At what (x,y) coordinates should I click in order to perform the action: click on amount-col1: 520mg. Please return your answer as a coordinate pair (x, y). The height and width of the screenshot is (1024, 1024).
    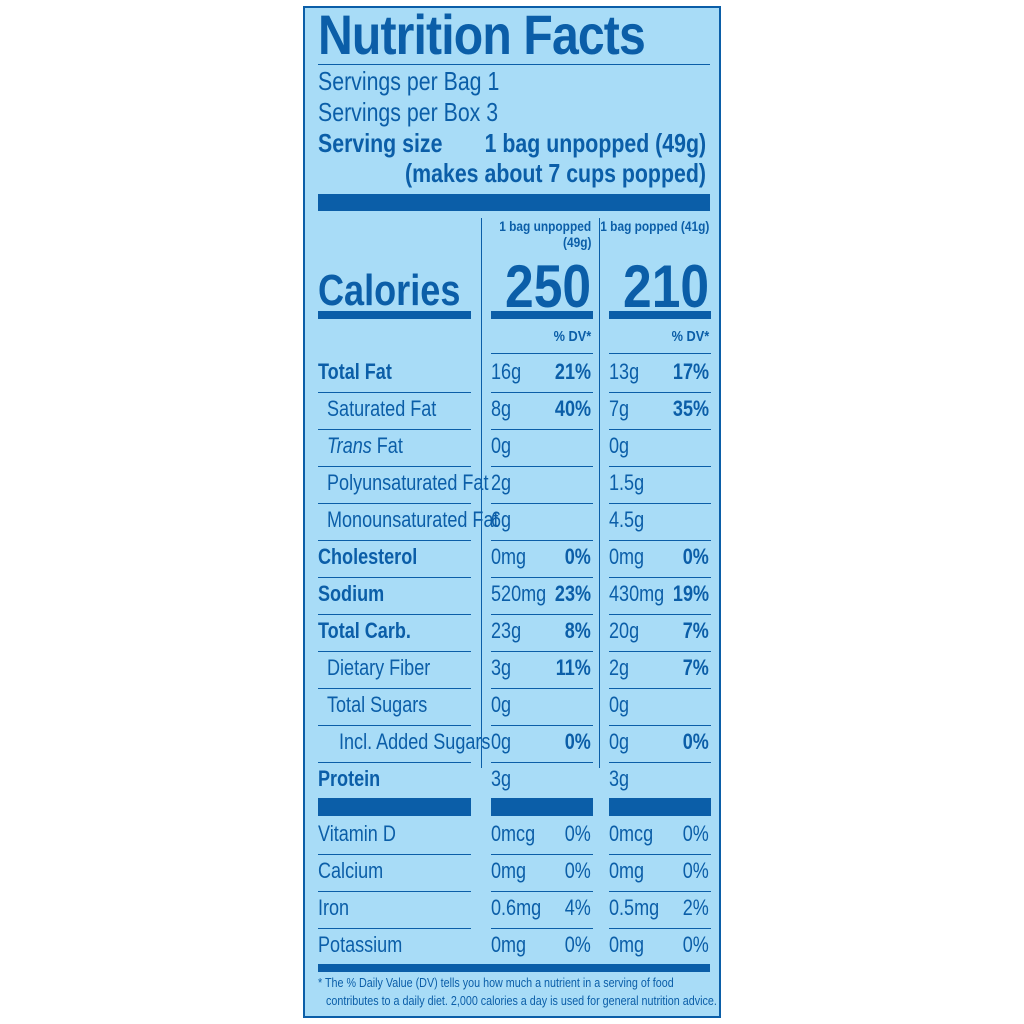
    Looking at the image, I should click on (519, 593).